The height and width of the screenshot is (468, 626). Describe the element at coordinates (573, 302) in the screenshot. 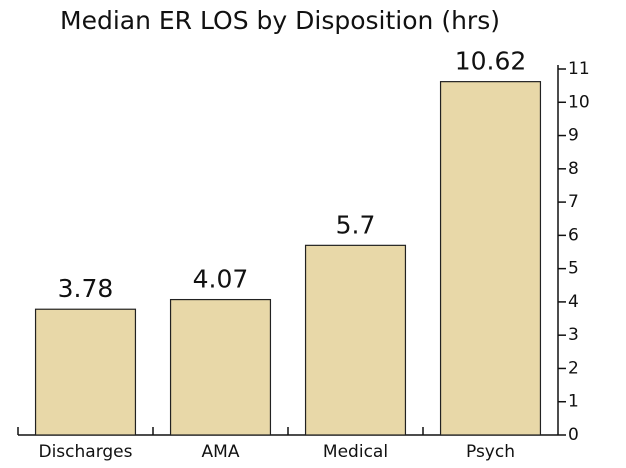

I see `y-tick-label: 4` at that location.